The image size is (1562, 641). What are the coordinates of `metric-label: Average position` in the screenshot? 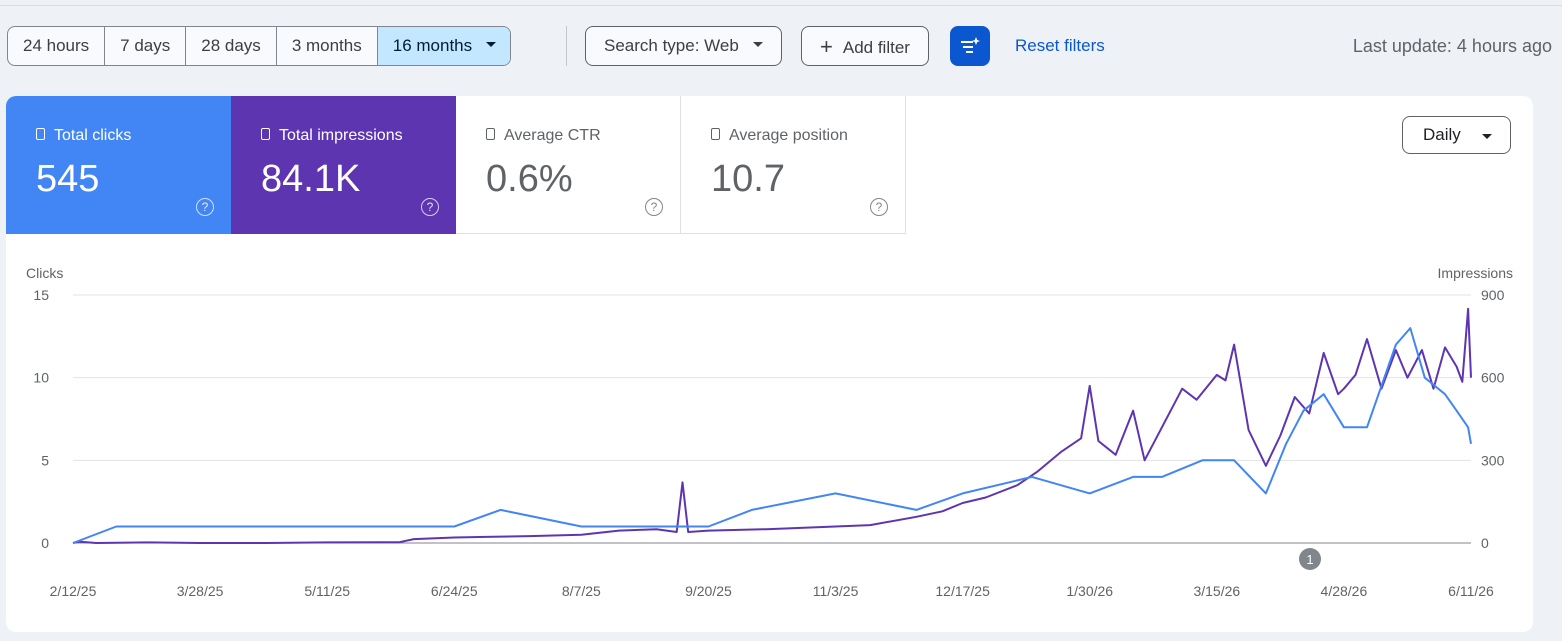 It's located at (788, 135).